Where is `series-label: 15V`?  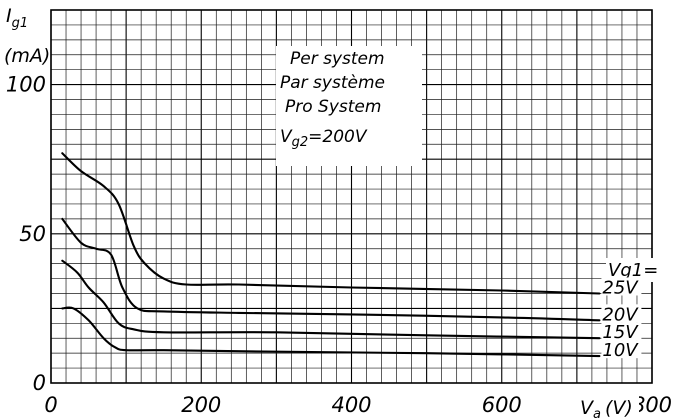
series-label: 15V is located at coordinates (620, 332).